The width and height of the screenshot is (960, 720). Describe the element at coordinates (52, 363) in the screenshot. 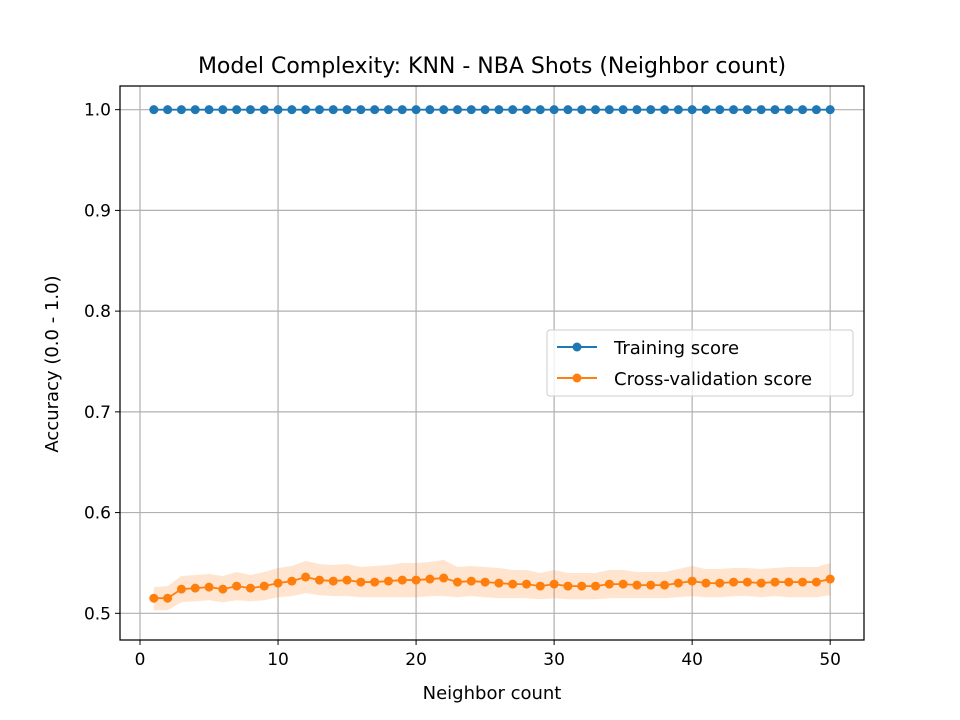

I see `y-axis-label: Accuracy (0.0 - 1.0)` at that location.